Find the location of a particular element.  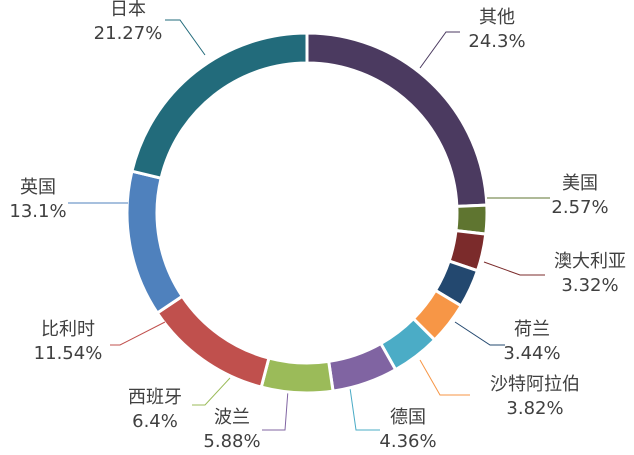

slice-category-label: 西班牙 is located at coordinates (155, 397).